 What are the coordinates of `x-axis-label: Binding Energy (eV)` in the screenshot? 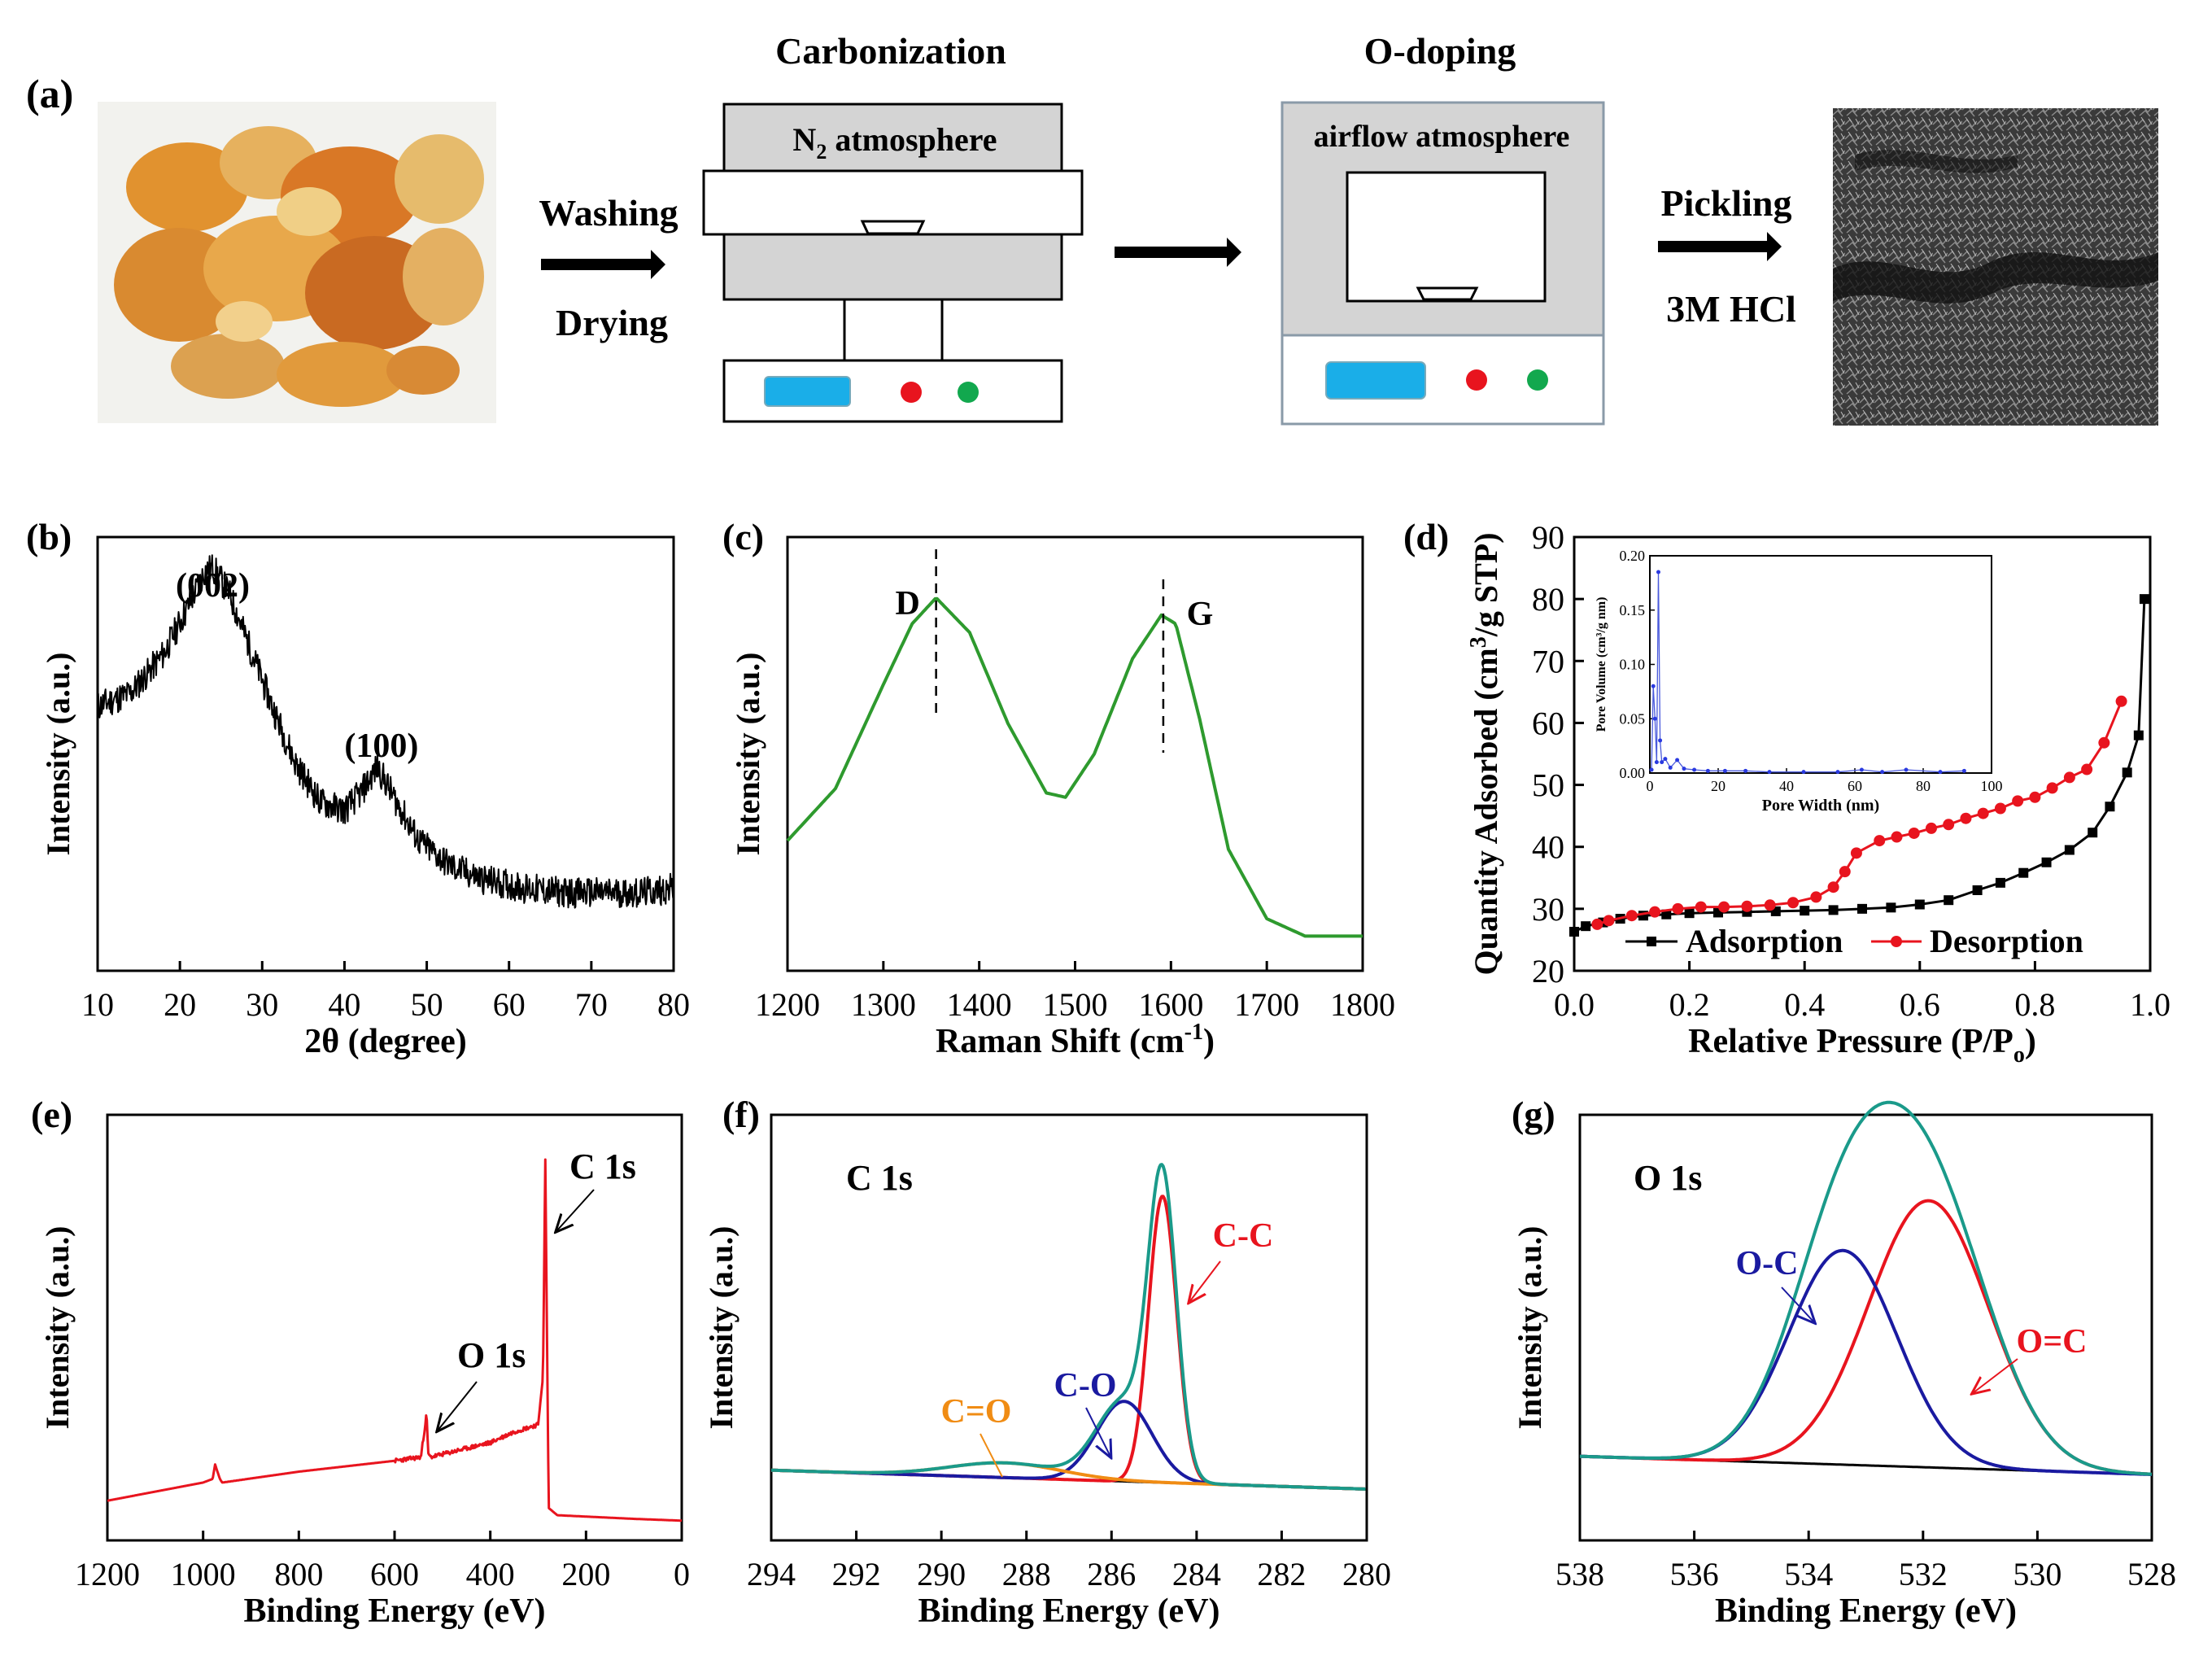 It's located at (1069, 1611).